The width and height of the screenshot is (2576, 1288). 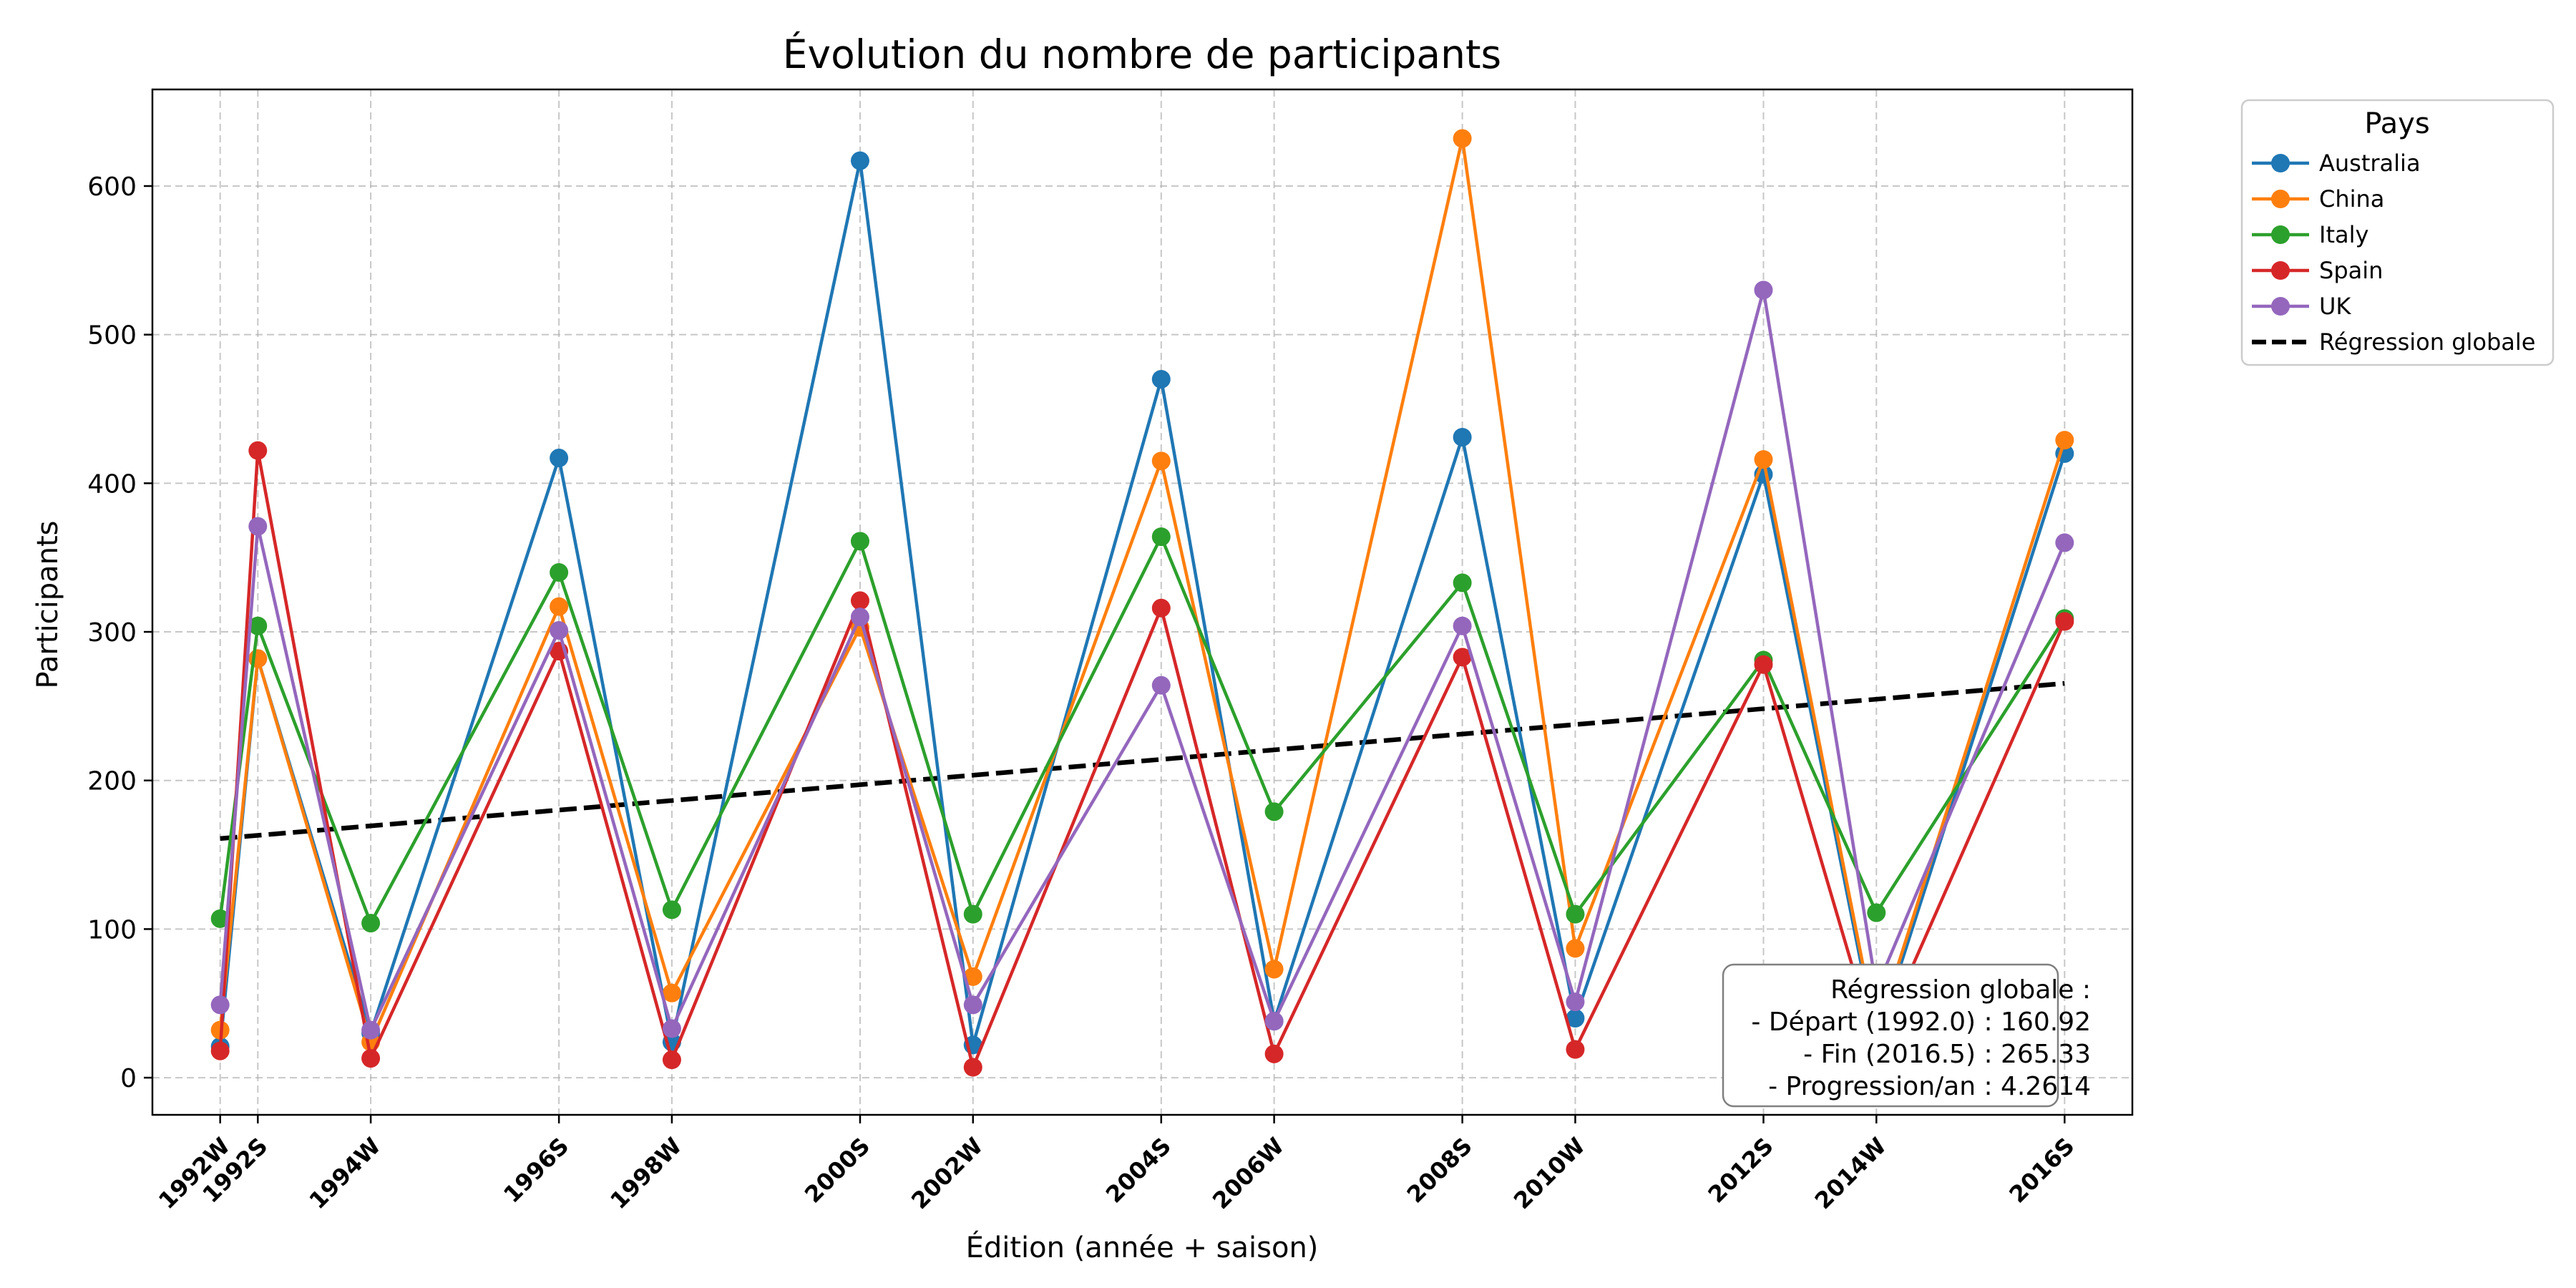 What do you see at coordinates (947, 1173) in the screenshot?
I see `x-tick-label: 2002W` at bounding box center [947, 1173].